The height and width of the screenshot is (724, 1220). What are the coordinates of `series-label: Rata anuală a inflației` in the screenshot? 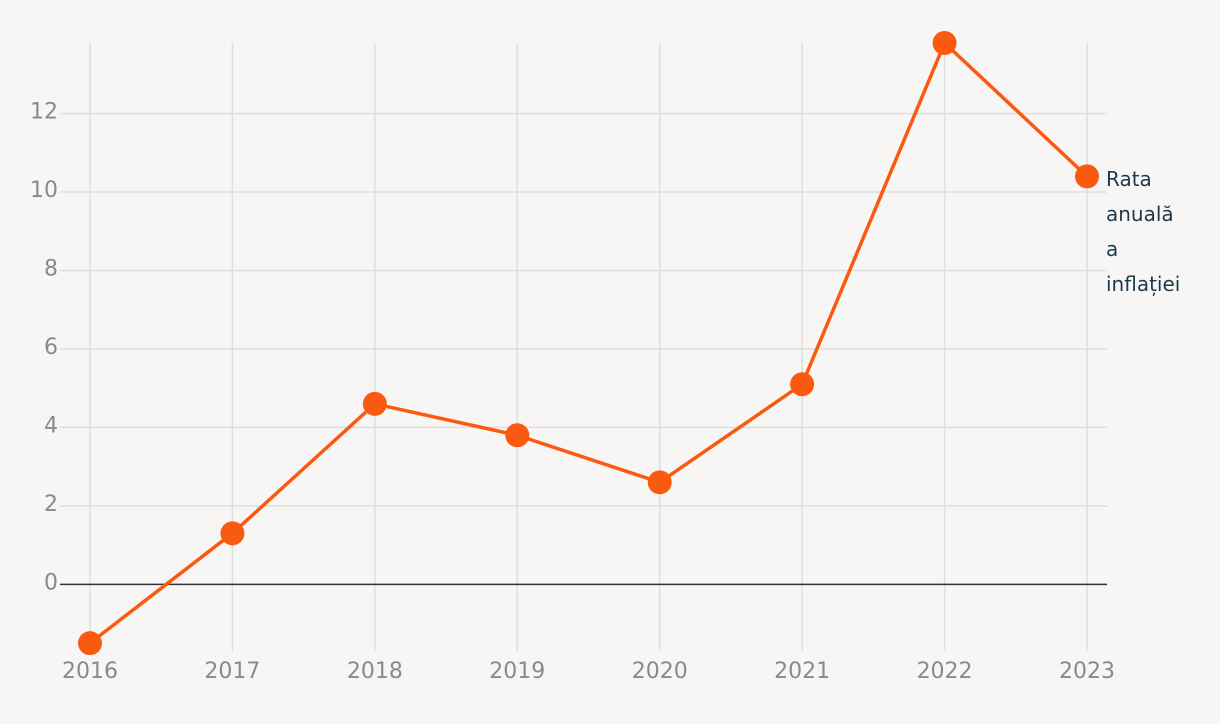 It's located at (1143, 231).